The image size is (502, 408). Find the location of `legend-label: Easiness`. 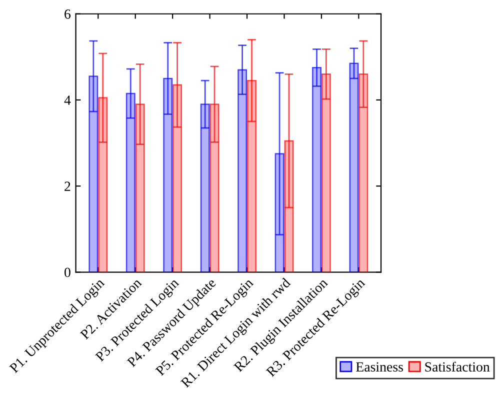

legend-label: Easiness is located at coordinates (379, 367).